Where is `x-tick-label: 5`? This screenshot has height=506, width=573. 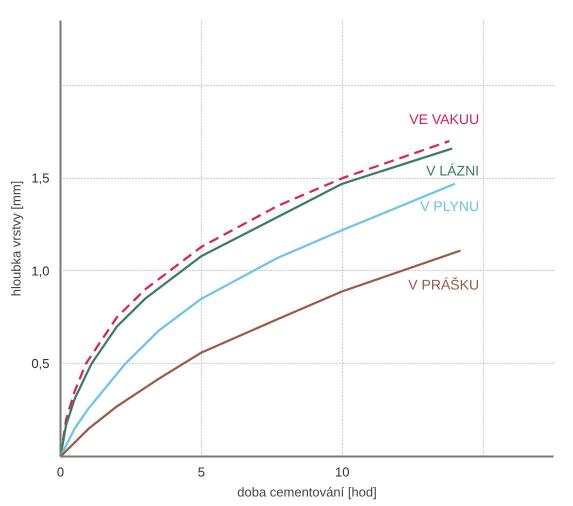
x-tick-label: 5 is located at coordinates (201, 472).